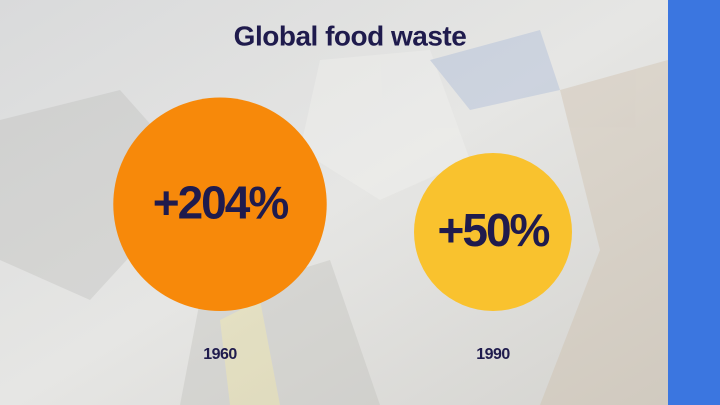 The width and height of the screenshot is (720, 405). What do you see at coordinates (350, 35) in the screenshot?
I see `chart-title: Global food waste` at bounding box center [350, 35].